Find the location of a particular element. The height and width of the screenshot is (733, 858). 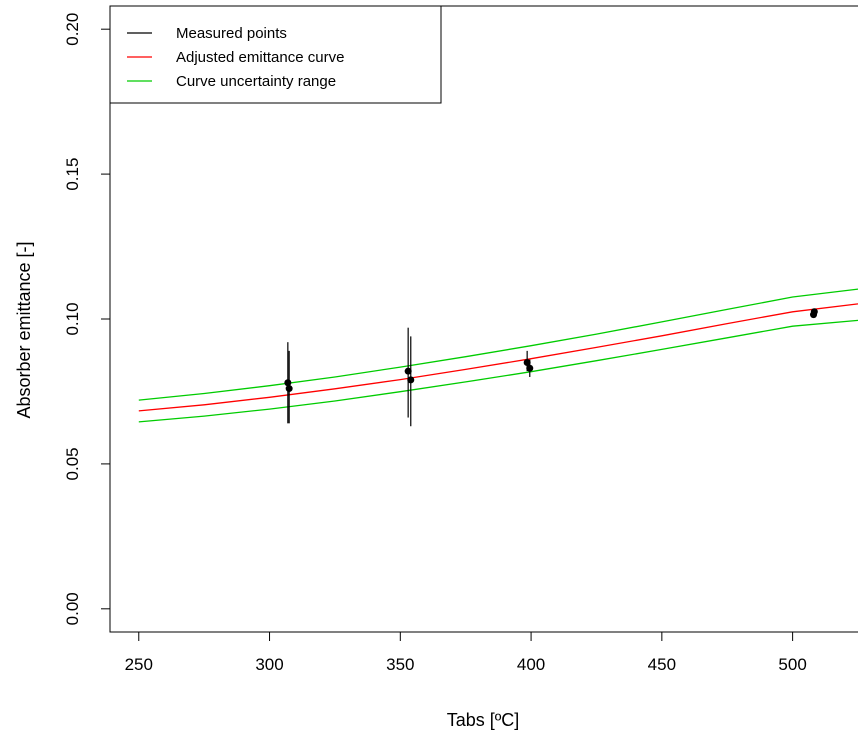

legend-label: Curve uncertainty range is located at coordinates (256, 81).